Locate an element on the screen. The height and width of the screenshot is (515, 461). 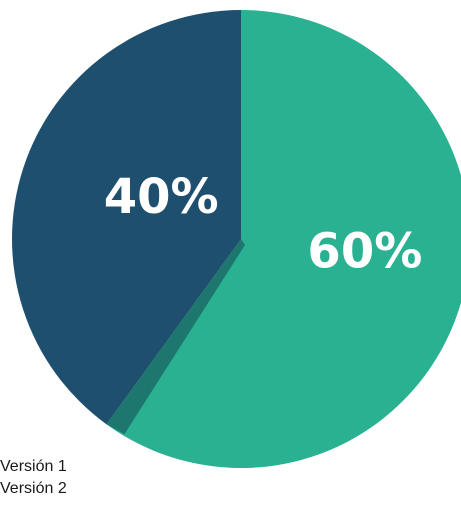
legend: Versión 1 Versión 2 is located at coordinates (33, 478).